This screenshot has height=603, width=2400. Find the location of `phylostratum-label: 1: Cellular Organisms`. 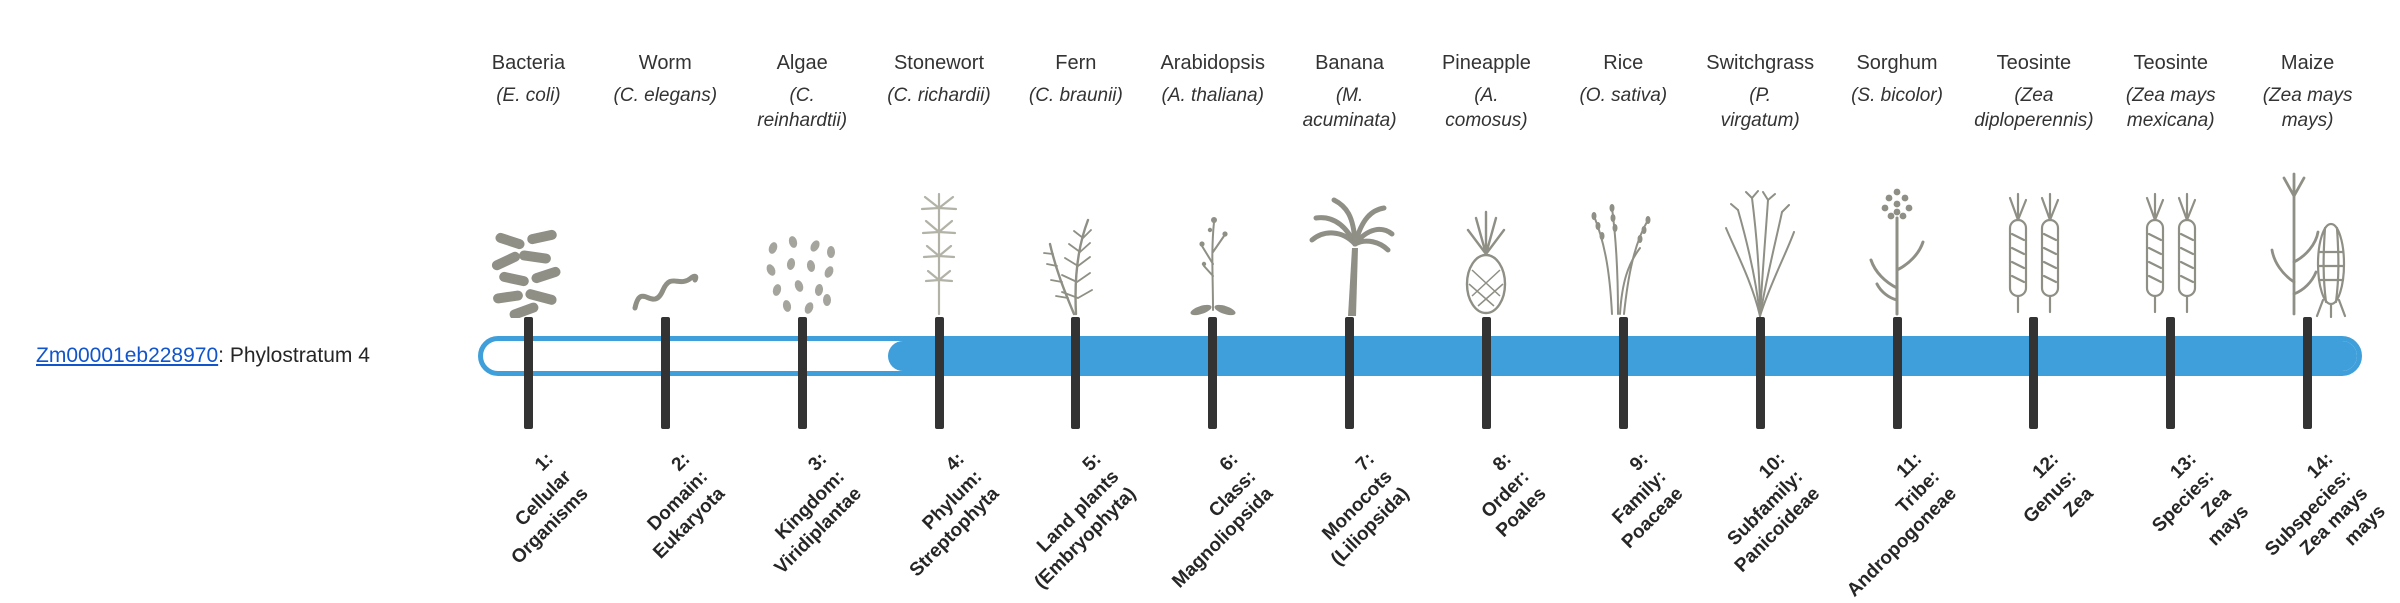

phylostratum-label: 1: Cellular Organisms is located at coordinates (550, 508).